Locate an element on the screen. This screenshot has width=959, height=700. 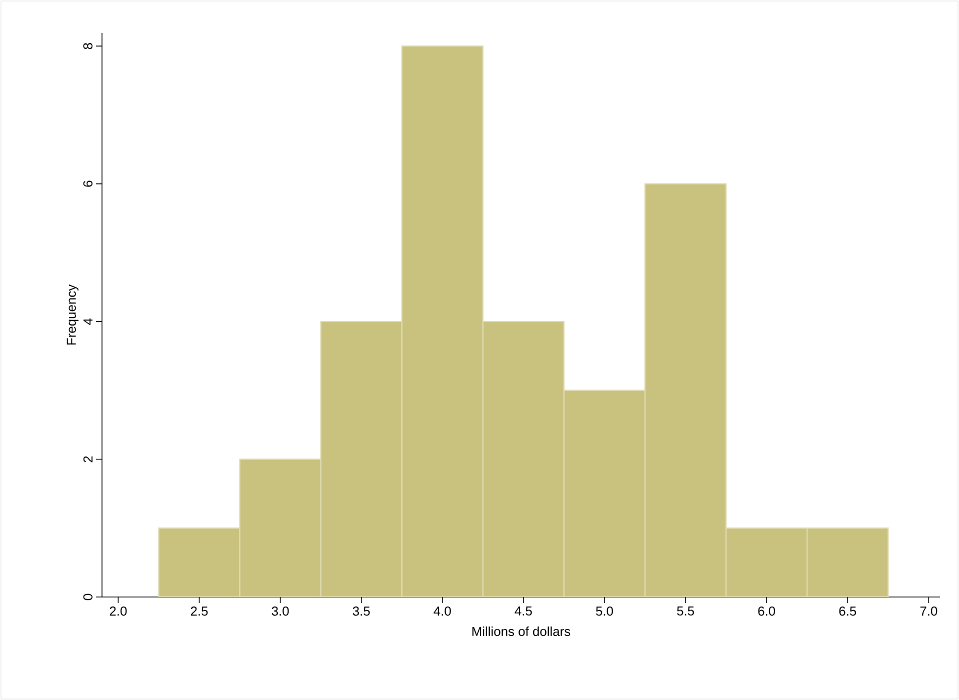
x-tick-label: 2.0 is located at coordinates (118, 611).